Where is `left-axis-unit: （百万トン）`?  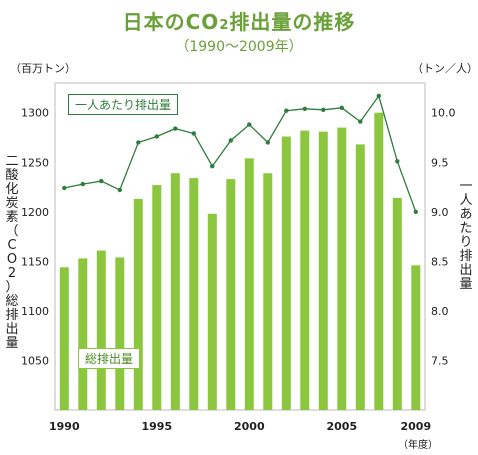
left-axis-unit: （百万トン） is located at coordinates (43, 68).